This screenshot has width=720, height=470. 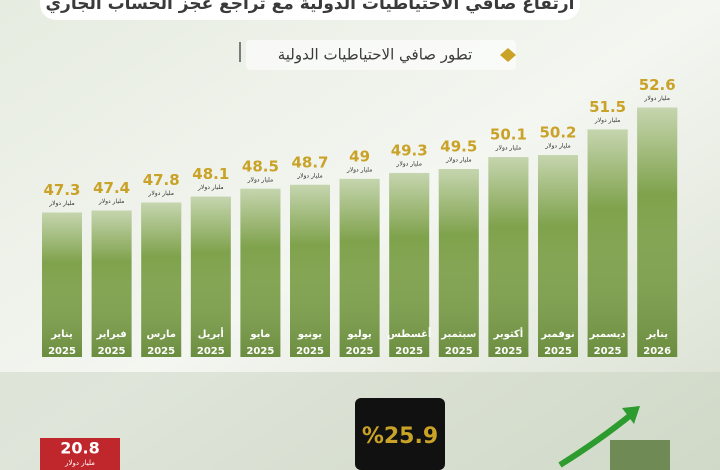 I want to click on value-label: 48.5, so click(x=260, y=166).